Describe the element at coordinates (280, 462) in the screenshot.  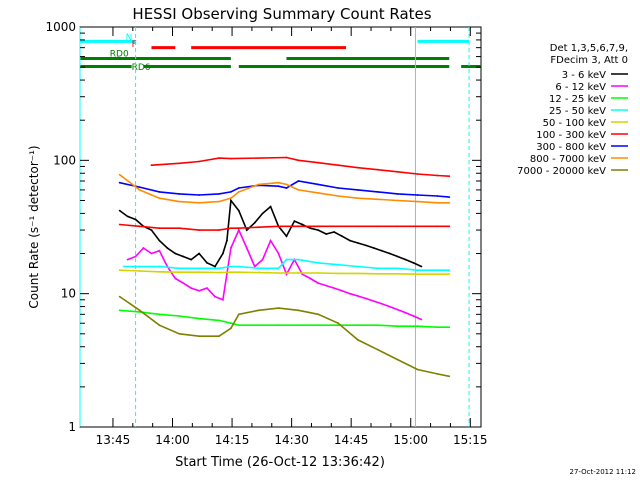
I see `x-axis-label: Start Time (26-Oct-12 13:36:42)` at that location.